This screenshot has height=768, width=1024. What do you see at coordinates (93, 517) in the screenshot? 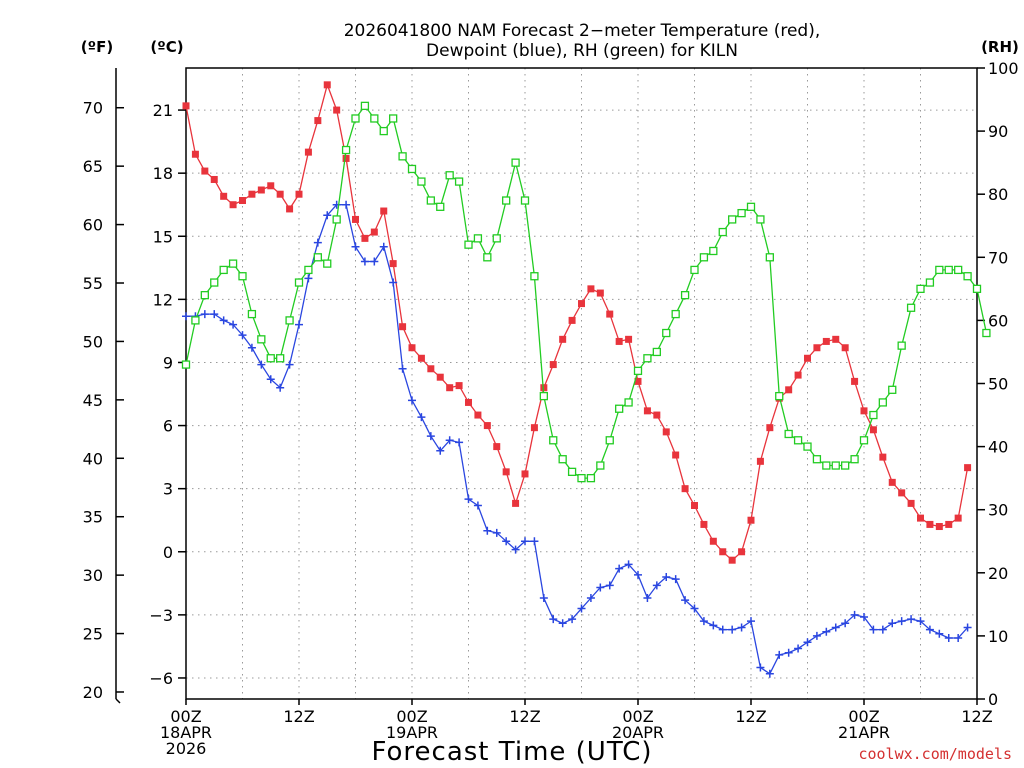
I see `fahrenheit-tick-label: 35` at bounding box center [93, 517].